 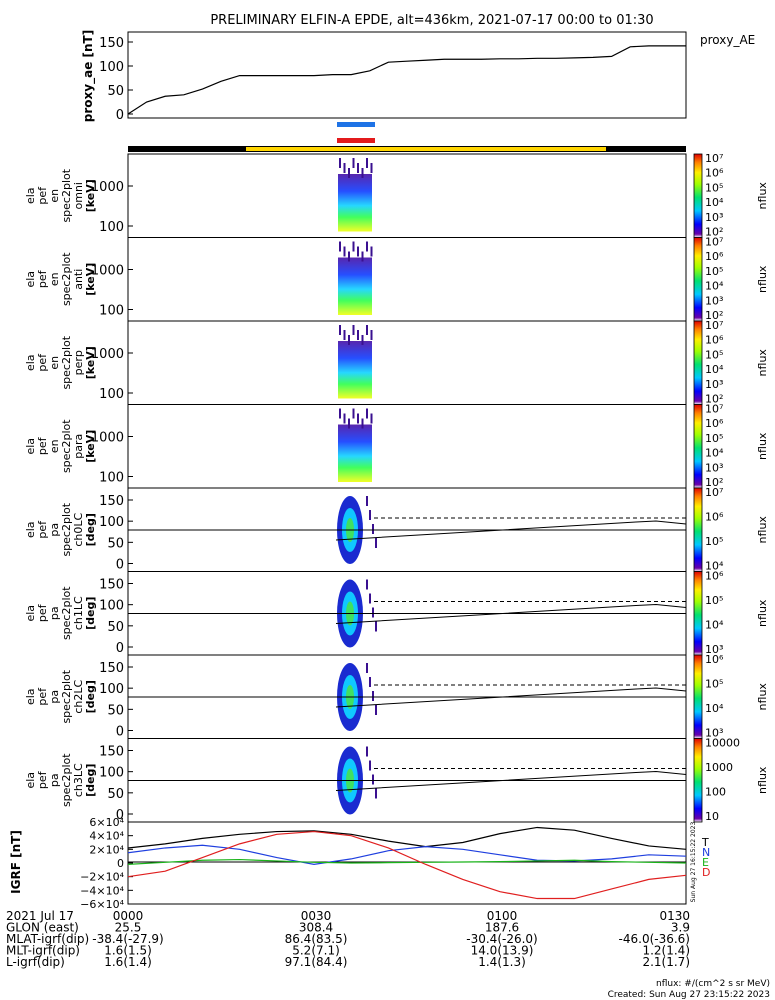 What do you see at coordinates (116, 79) in the screenshot?
I see `proxy-ae-yticks: 150 100 50 0` at bounding box center [116, 79].